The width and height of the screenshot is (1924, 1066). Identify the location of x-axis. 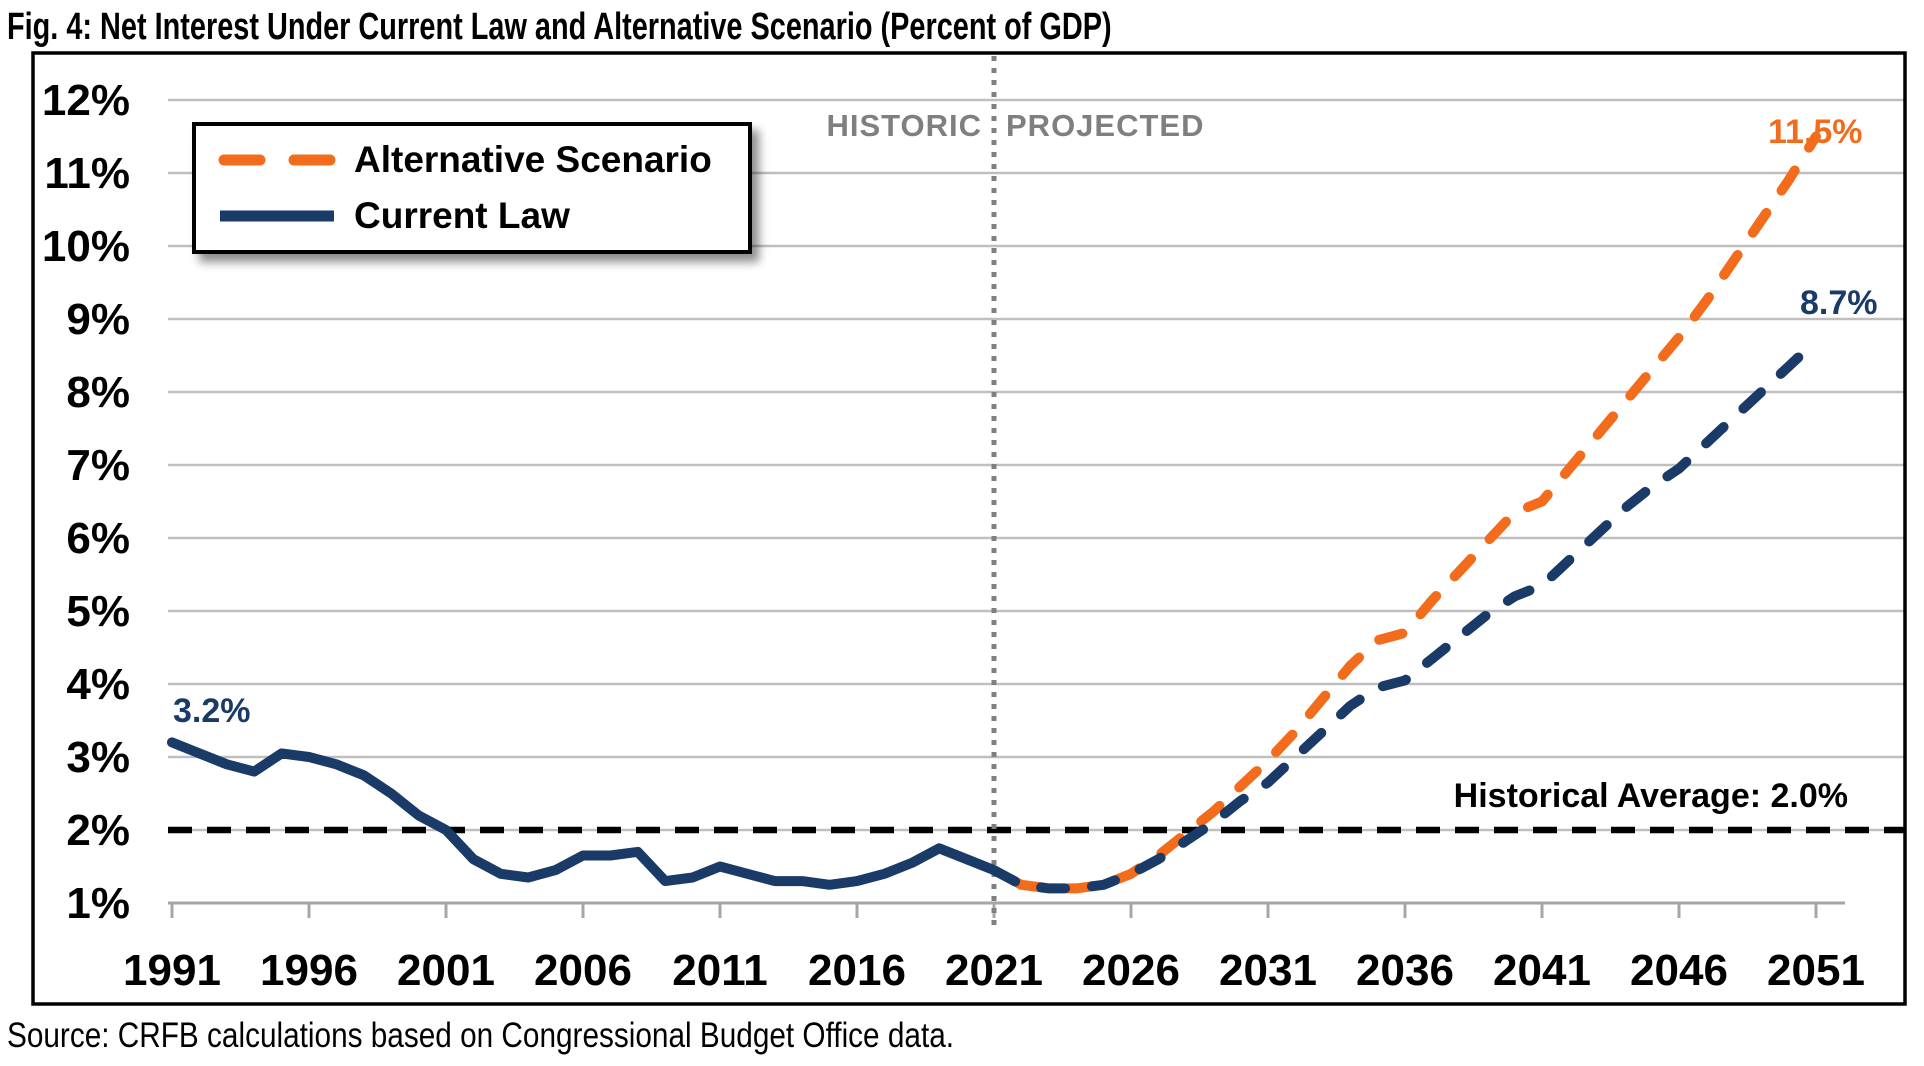
(1006, 909).